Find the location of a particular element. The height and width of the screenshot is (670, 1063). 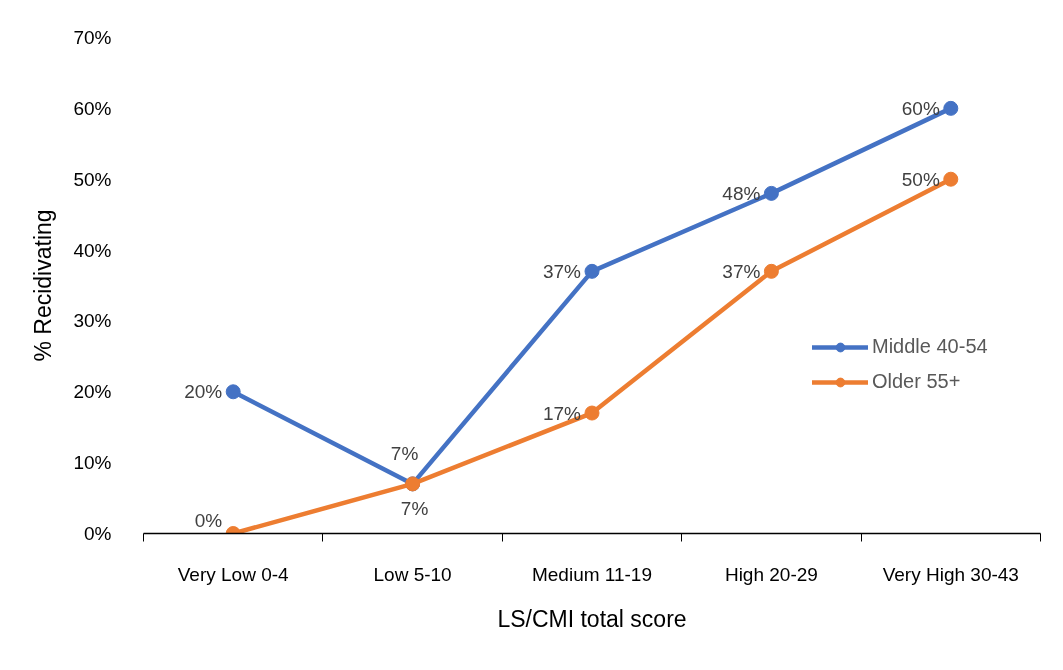

data-label: 60% is located at coordinates (920, 108).